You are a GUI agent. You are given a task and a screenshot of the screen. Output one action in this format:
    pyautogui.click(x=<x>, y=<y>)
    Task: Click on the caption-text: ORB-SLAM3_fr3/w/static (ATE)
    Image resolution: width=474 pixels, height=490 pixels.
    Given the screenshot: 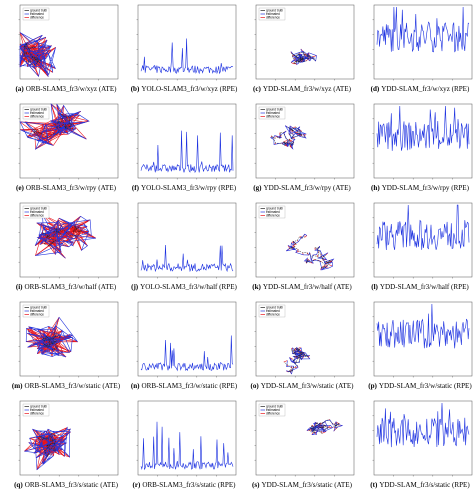 What is the action you would take?
    pyautogui.click(x=73, y=386)
    